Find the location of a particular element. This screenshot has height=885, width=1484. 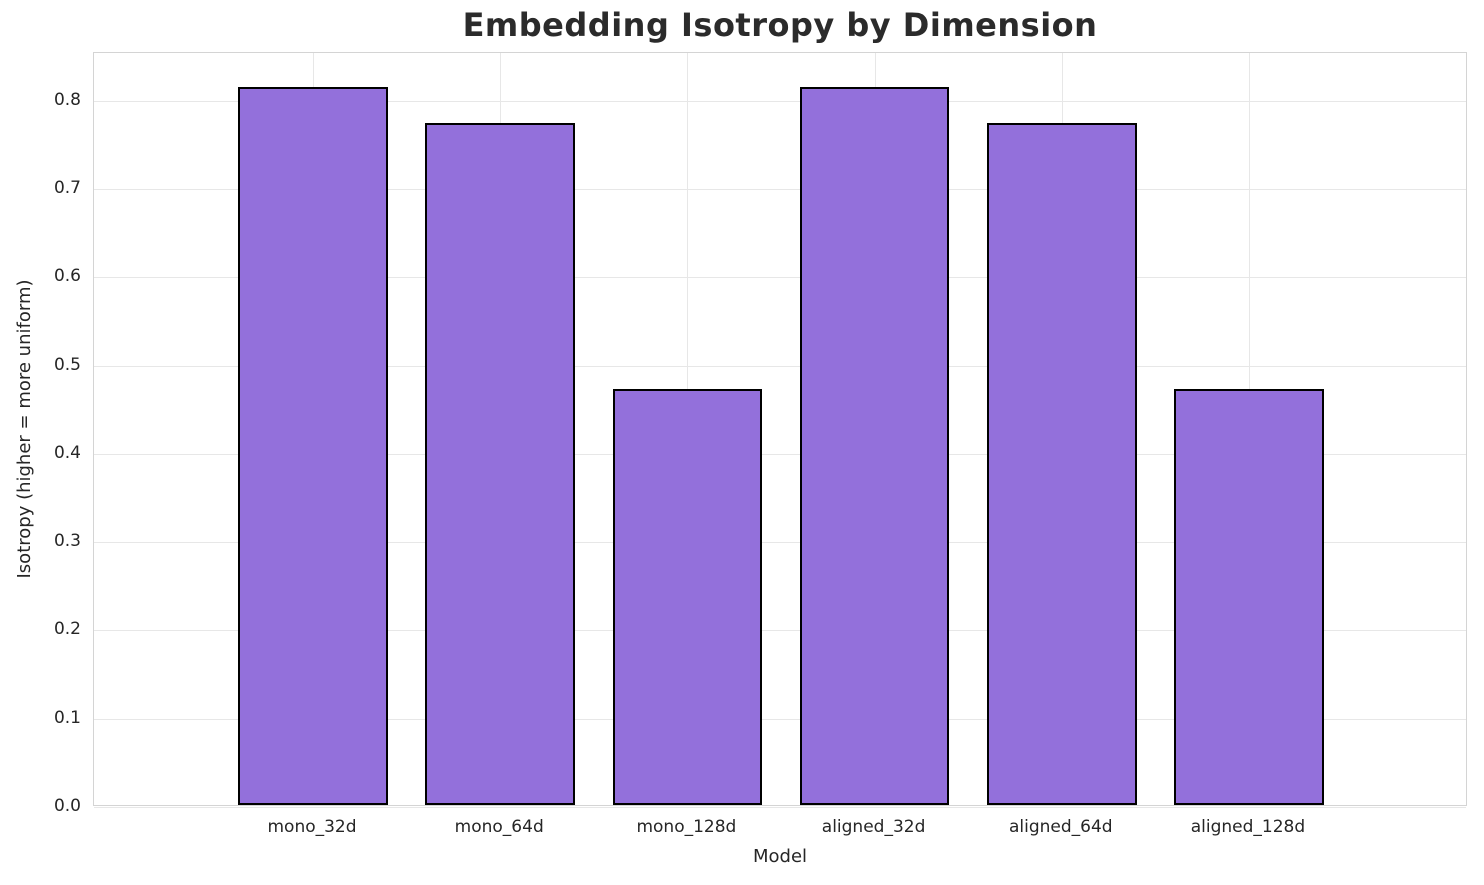

ytick-label-0.0: 0.0 is located at coordinates (67, 806).